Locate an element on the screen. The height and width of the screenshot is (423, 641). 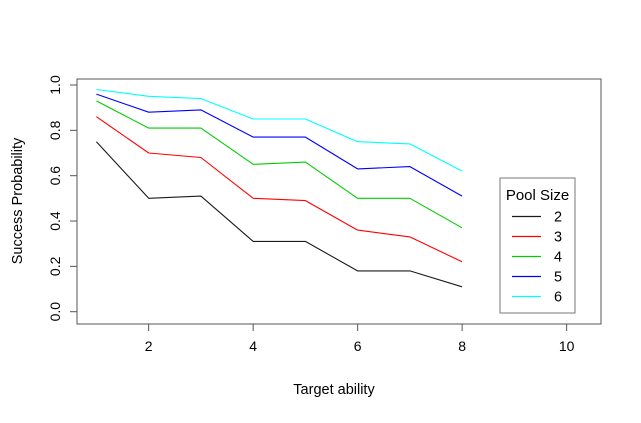
legend: Pool Size 2 3 4 5 6 is located at coordinates (537, 245).